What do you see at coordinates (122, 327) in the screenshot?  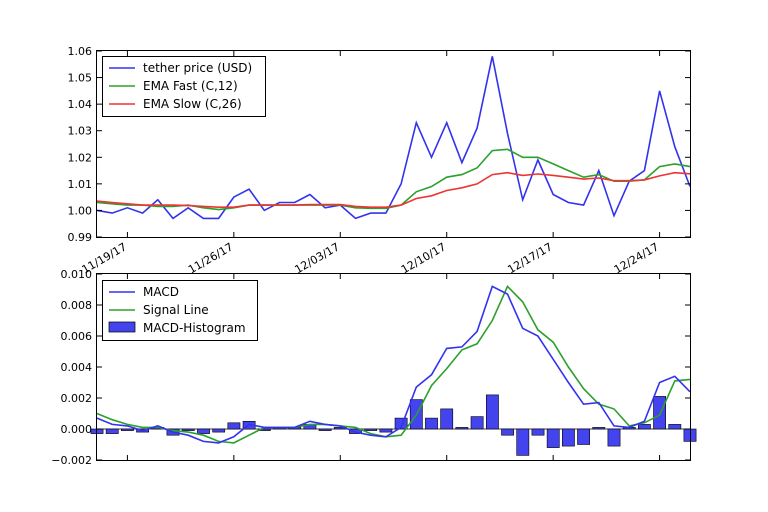 I see `legend-swatch-macd-histogram` at bounding box center [122, 327].